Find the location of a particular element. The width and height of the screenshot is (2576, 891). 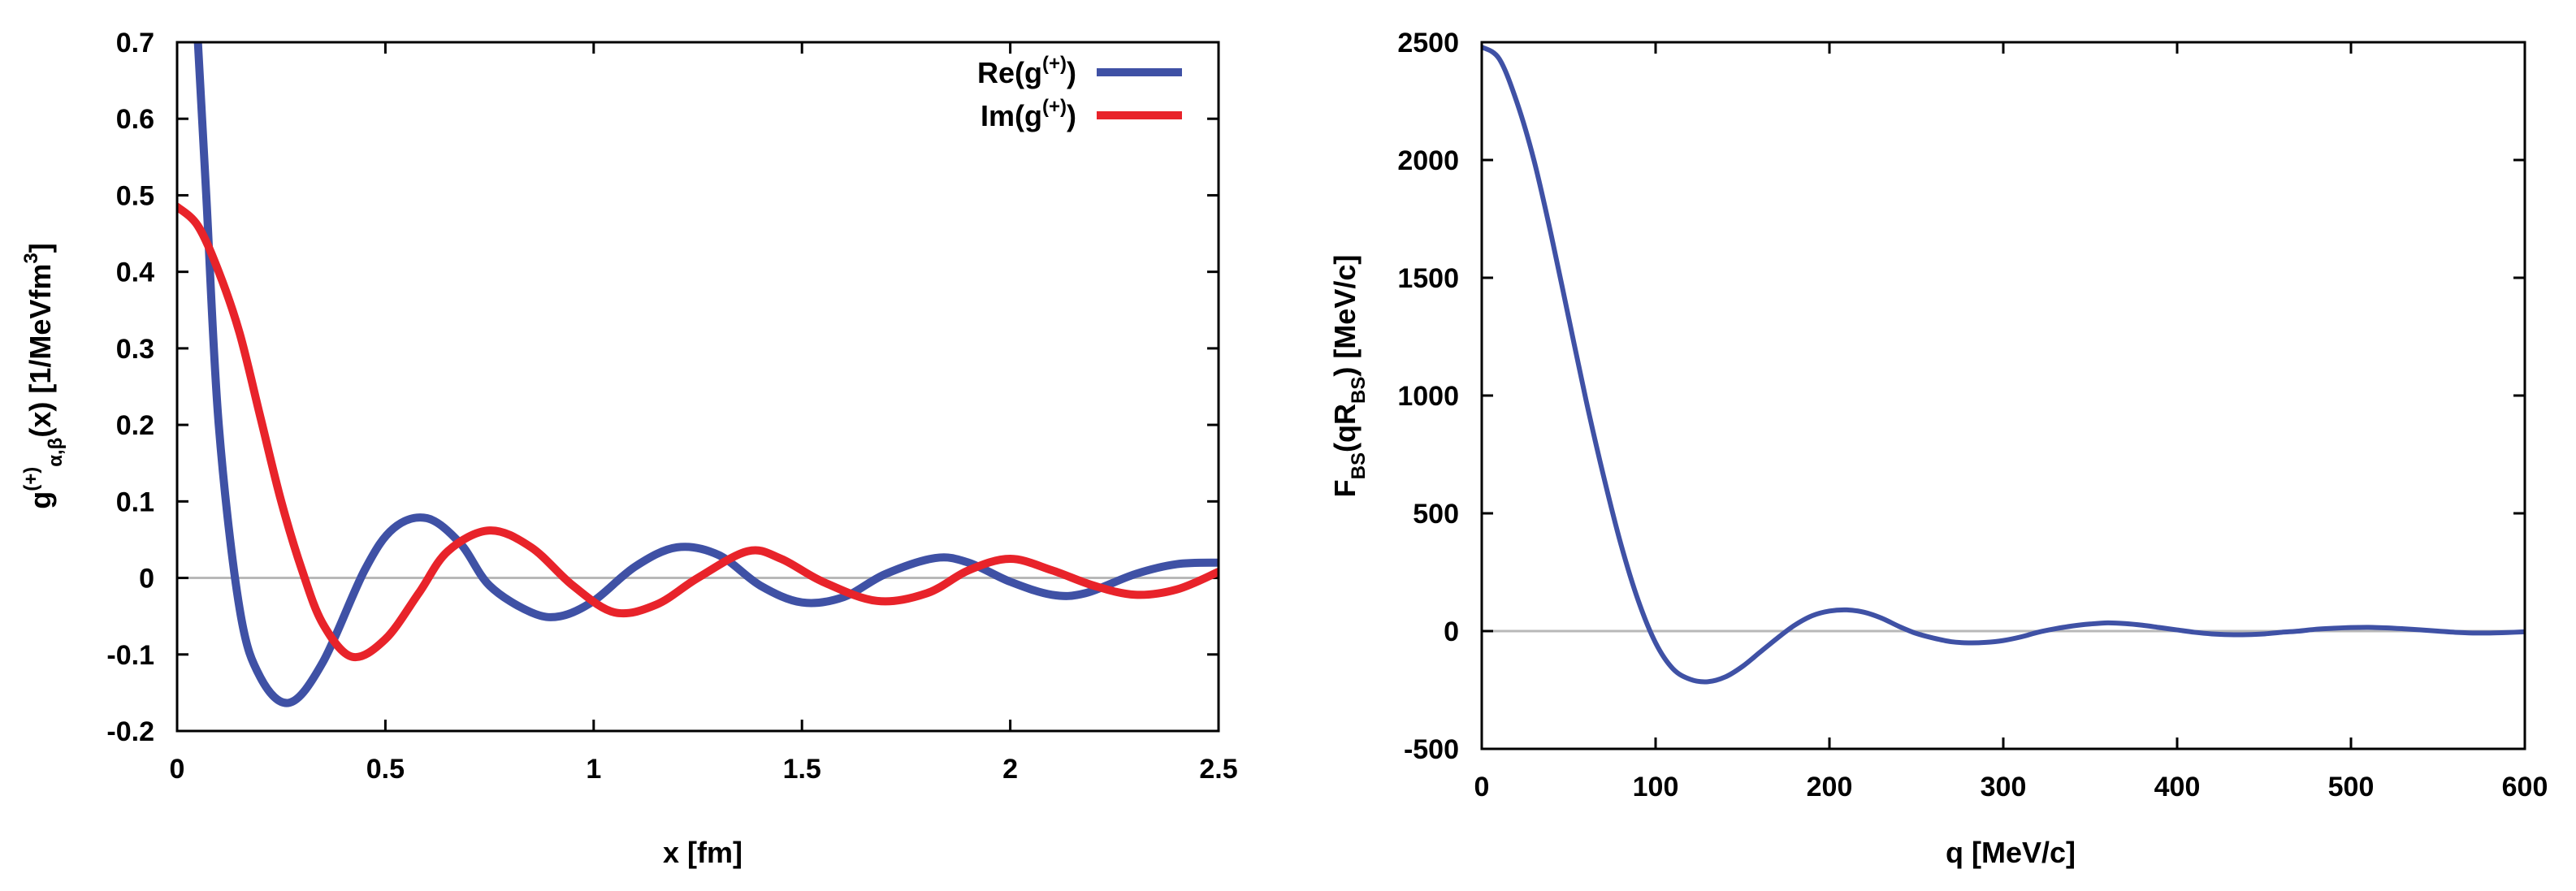

y-tick-label: 1000 is located at coordinates (1428, 397).